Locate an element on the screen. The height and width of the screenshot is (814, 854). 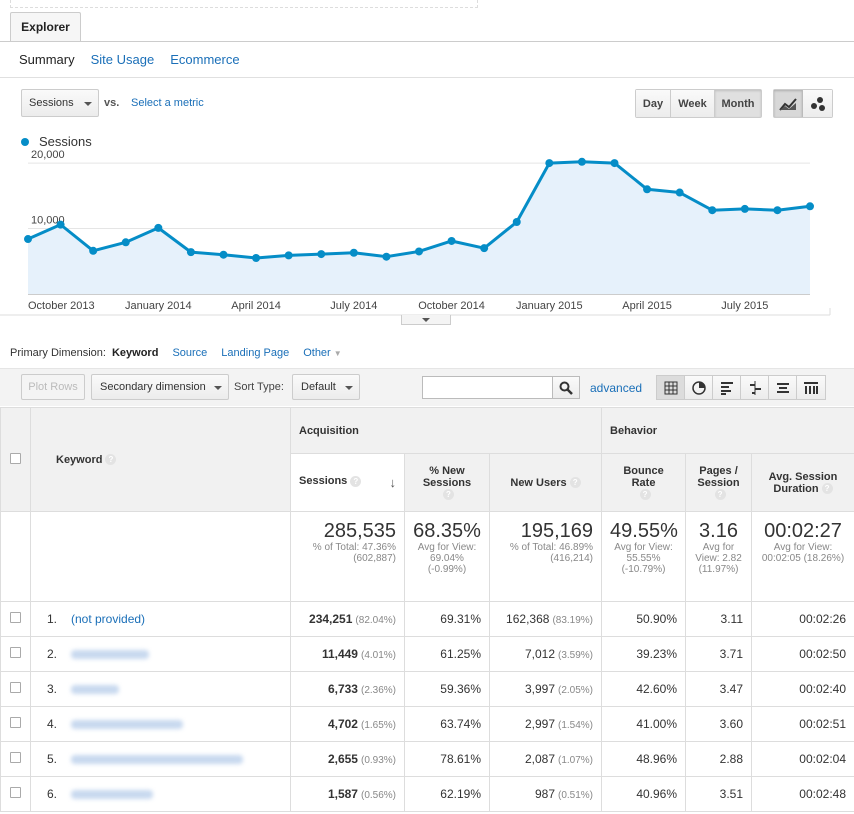
redacted-keyword is located at coordinates (95, 690).